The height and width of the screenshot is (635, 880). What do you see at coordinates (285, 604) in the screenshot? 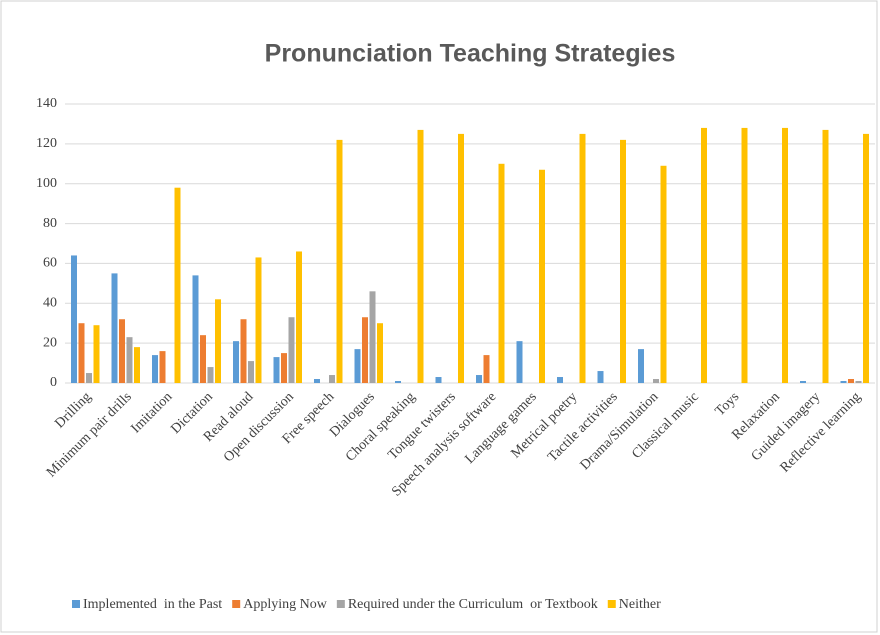
I see `legend-label: Applying Now` at bounding box center [285, 604].